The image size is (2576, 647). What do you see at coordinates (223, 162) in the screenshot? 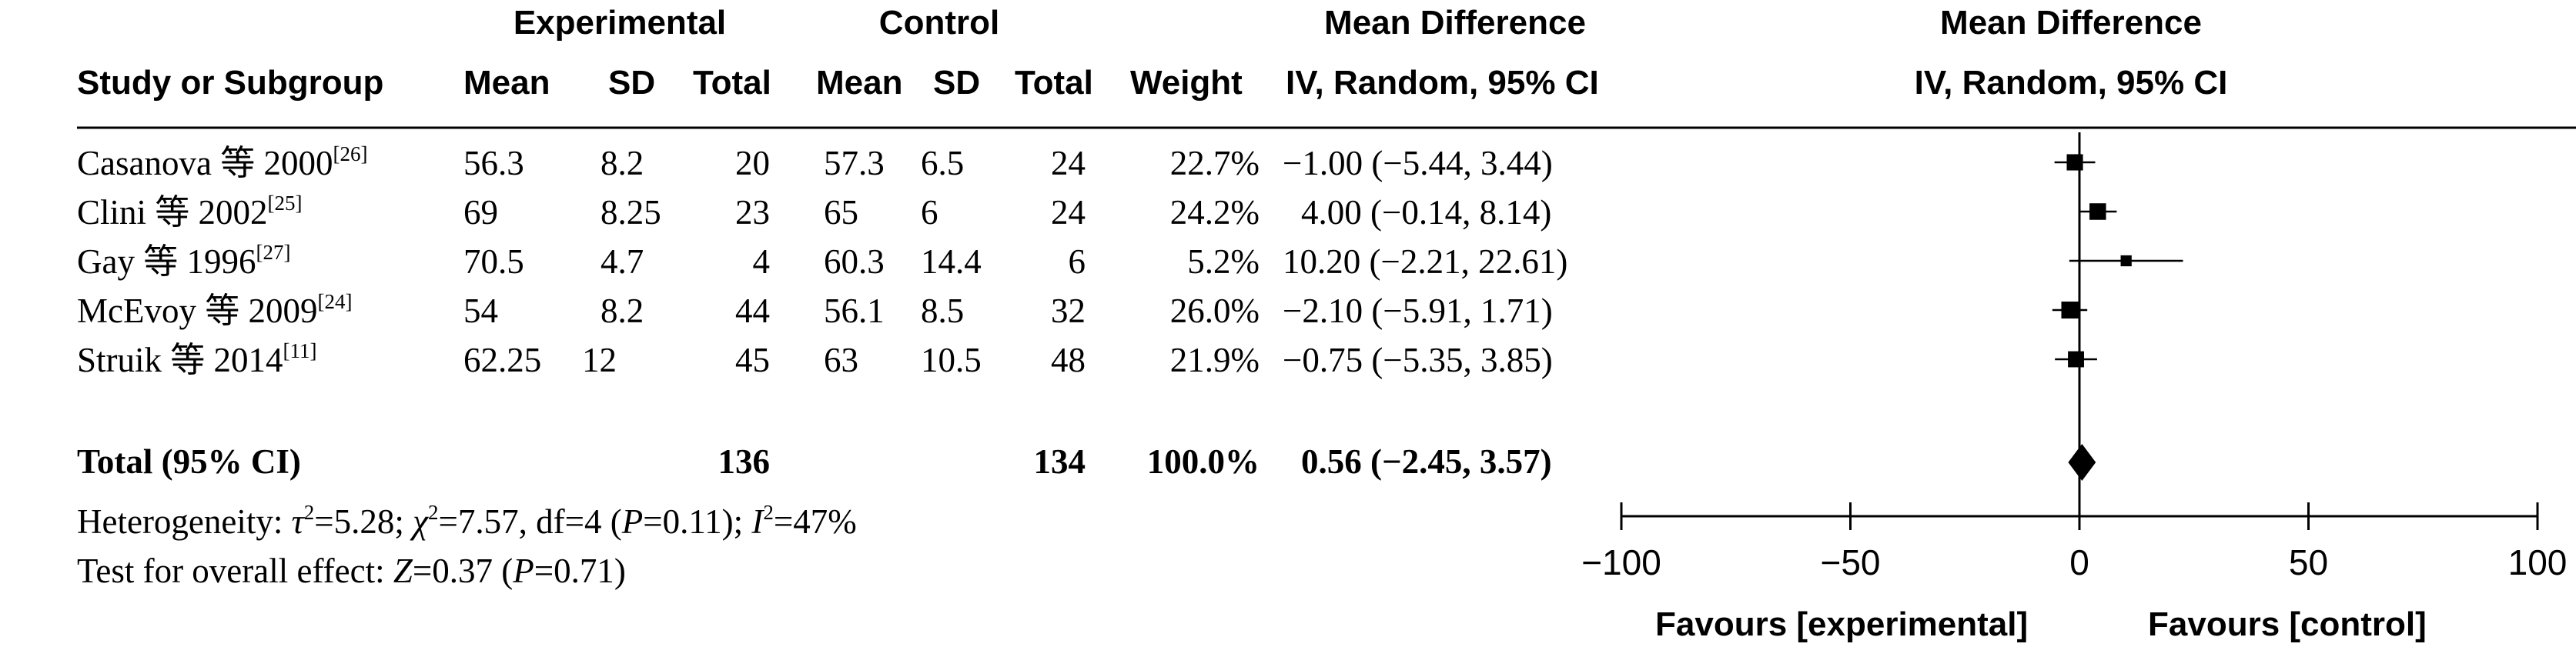
I see `study-name: Casanova 等 2000[26]` at bounding box center [223, 162].